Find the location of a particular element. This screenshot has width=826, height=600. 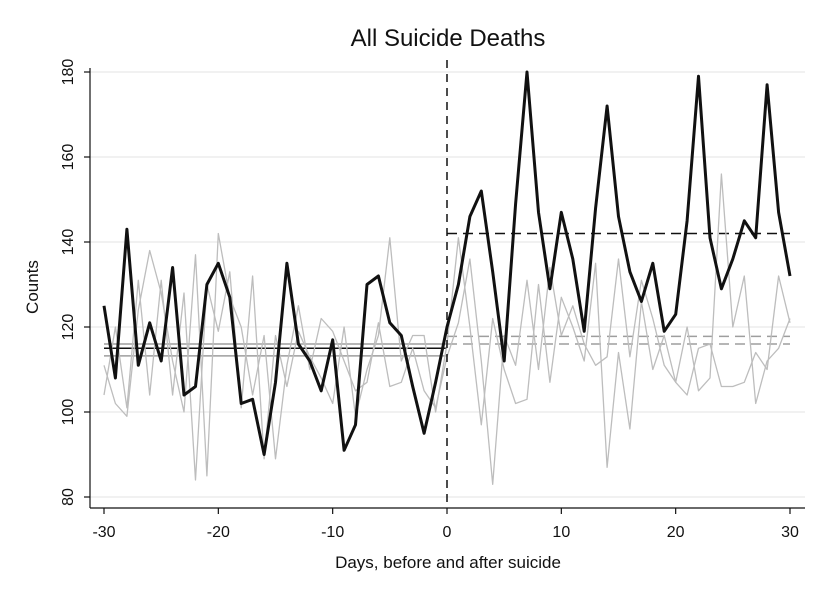

y-tick-label: 100 is located at coordinates (68, 412).